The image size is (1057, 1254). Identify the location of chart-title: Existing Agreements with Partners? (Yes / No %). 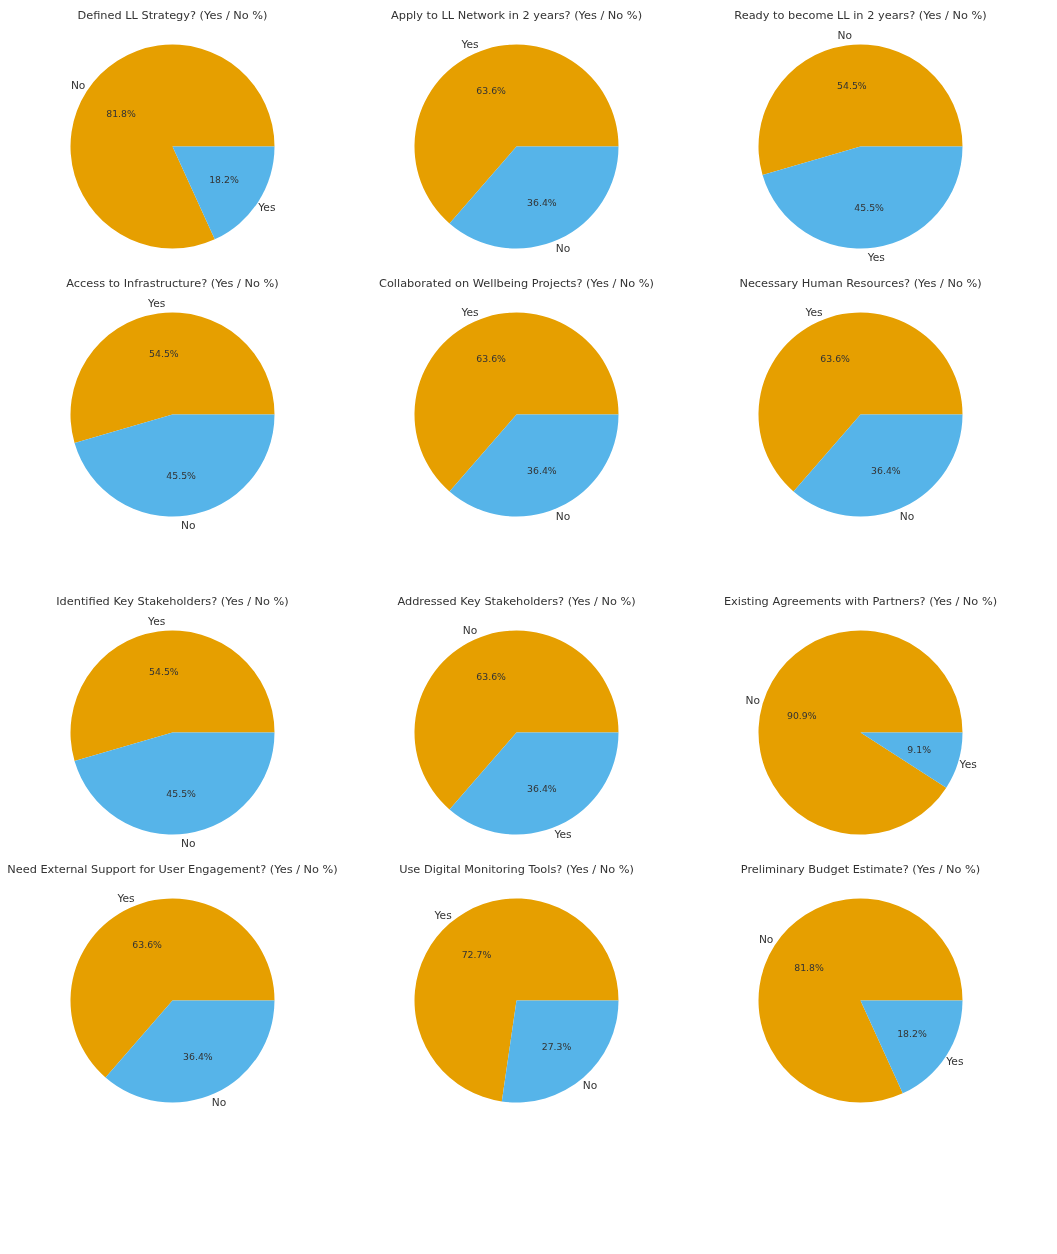
(860, 600).